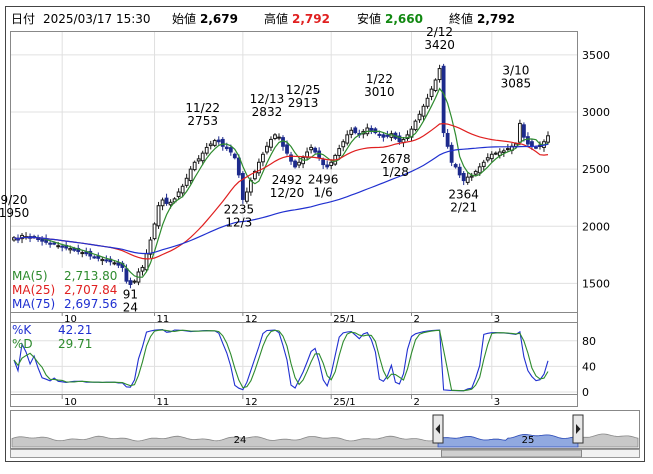 This screenshot has height=474, width=653. Describe the element at coordinates (596, 112) in the screenshot. I see `price-tick-label: 3000` at that location.